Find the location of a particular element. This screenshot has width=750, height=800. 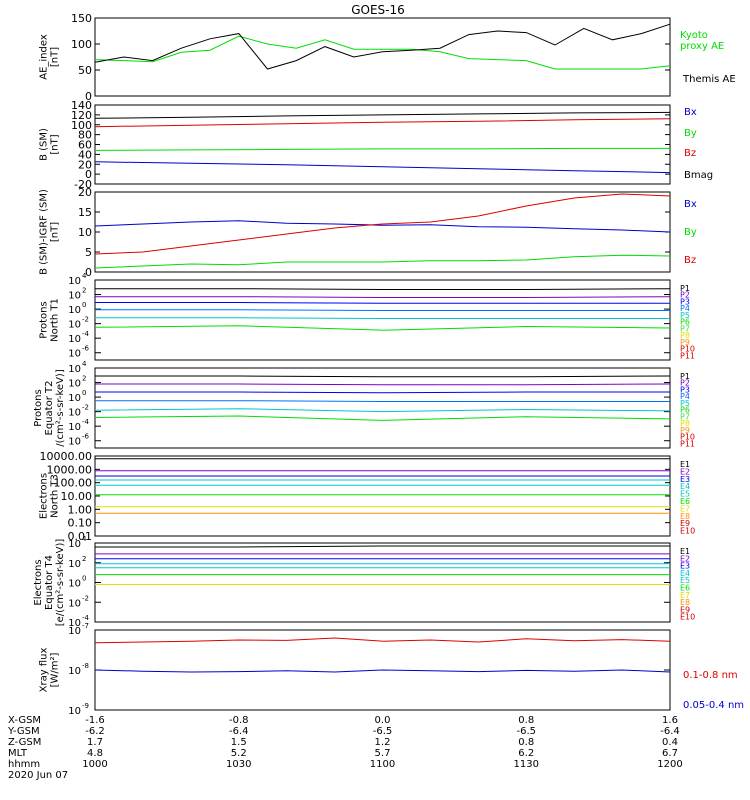

x-tick-label: 6.7 is located at coordinates (670, 753).